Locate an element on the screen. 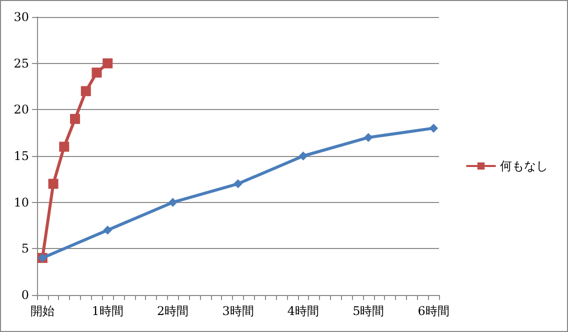  x-tick-label: 3時間 is located at coordinates (238, 311).